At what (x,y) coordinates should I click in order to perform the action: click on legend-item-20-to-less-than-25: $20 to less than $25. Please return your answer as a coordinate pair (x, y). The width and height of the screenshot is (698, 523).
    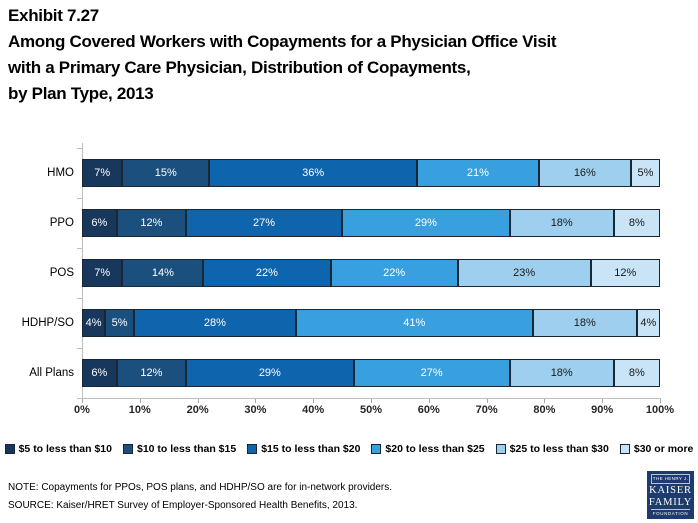
    Looking at the image, I should click on (428, 449).